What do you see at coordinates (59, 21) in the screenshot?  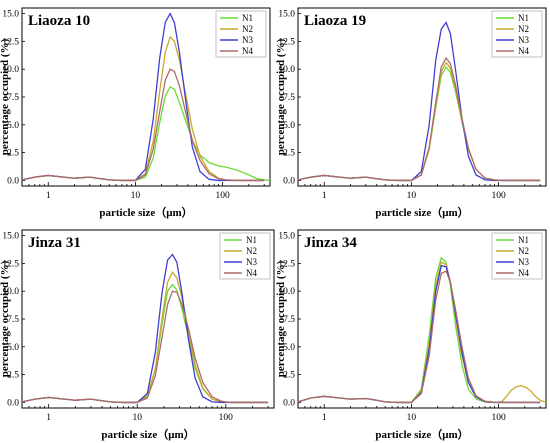 I see `panel-title: Liaoza 10` at bounding box center [59, 21].